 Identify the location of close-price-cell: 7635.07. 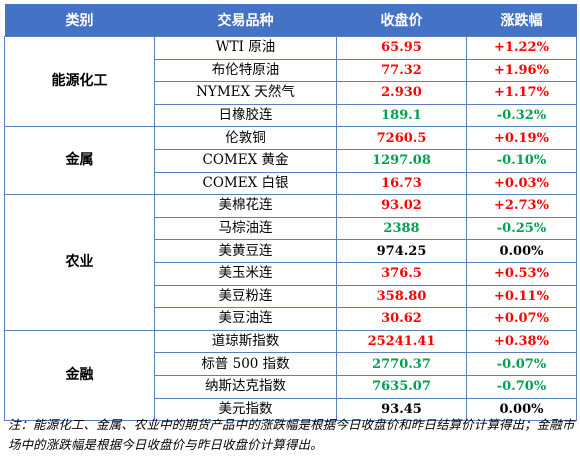
(401, 386).